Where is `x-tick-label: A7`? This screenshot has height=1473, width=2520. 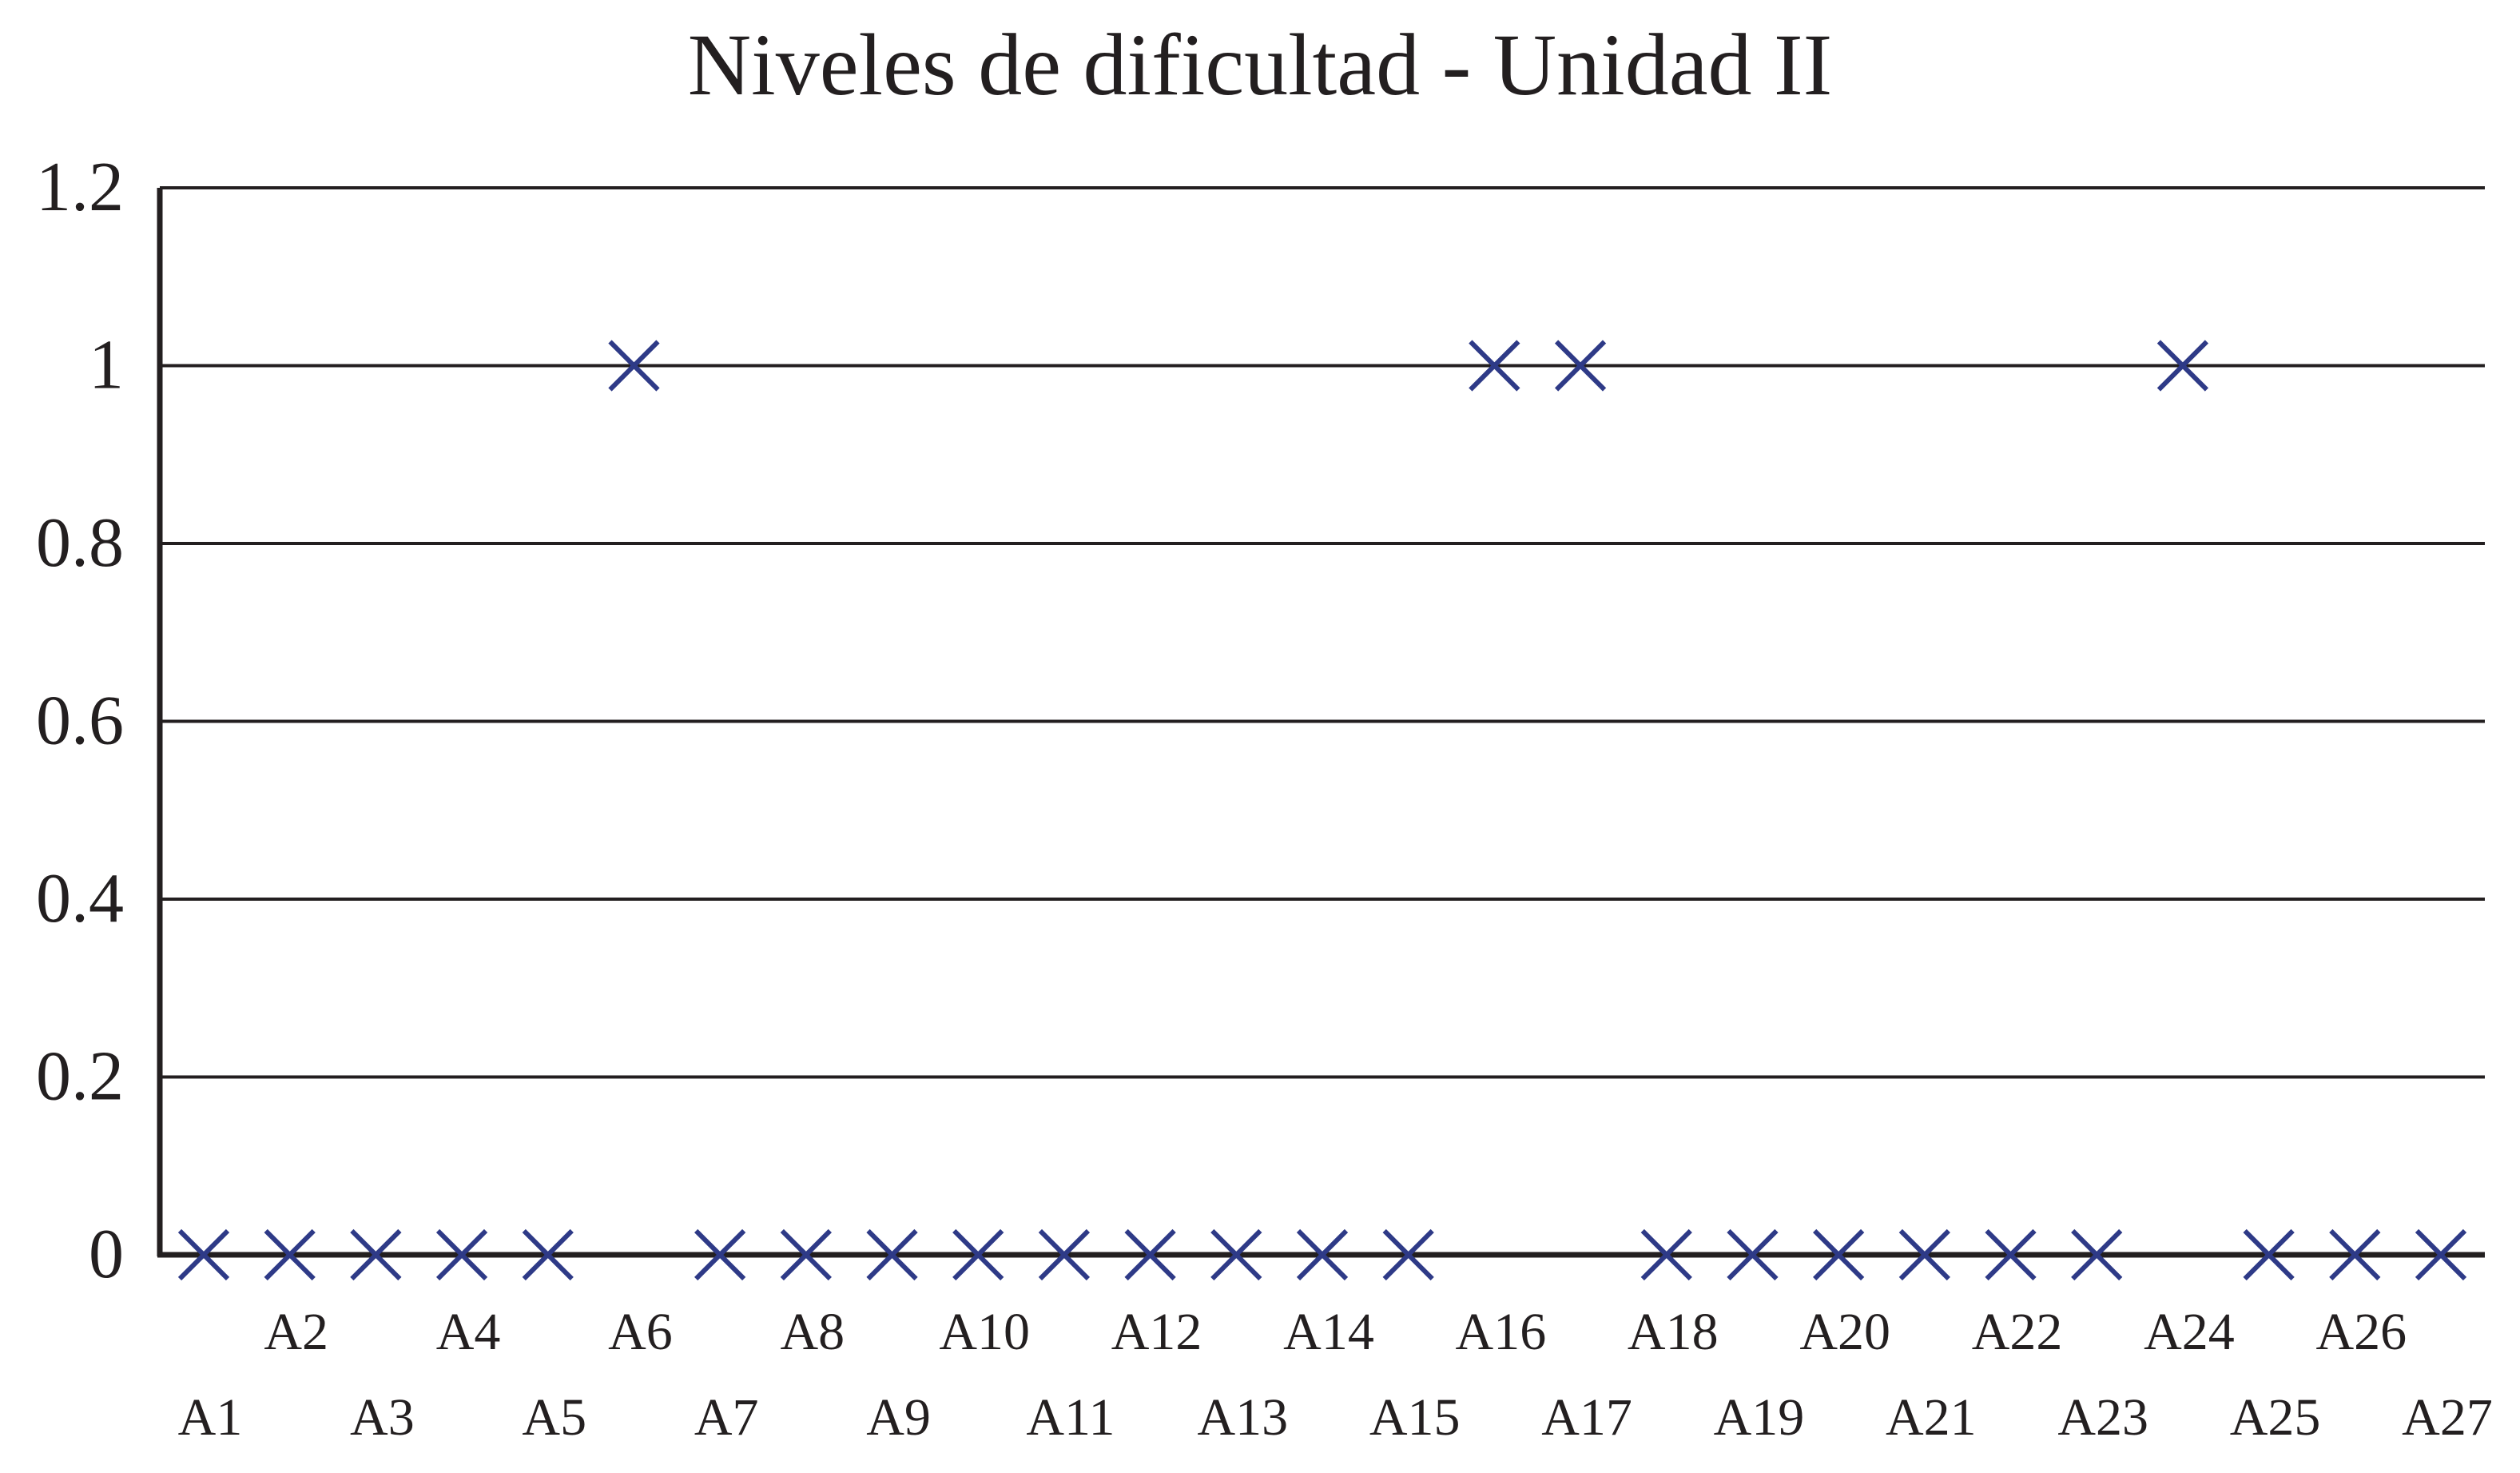
x-tick-label: A7 is located at coordinates (726, 1417).